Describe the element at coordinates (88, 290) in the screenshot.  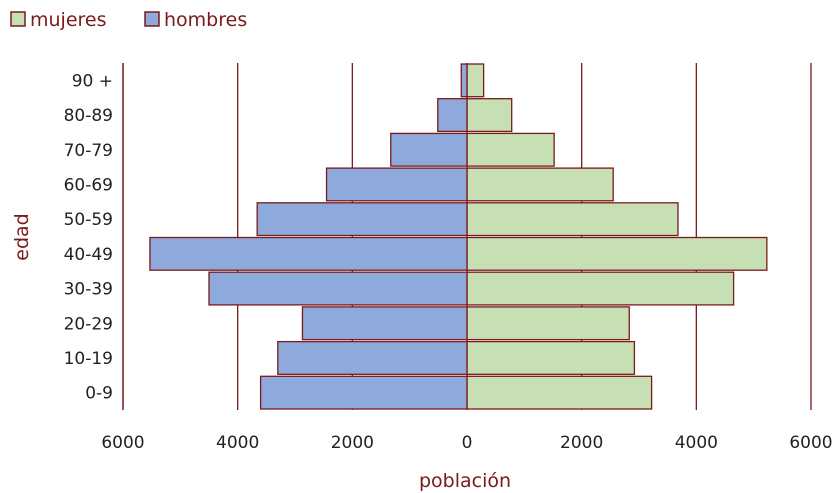
I see `y-tick-label: 30-39` at that location.